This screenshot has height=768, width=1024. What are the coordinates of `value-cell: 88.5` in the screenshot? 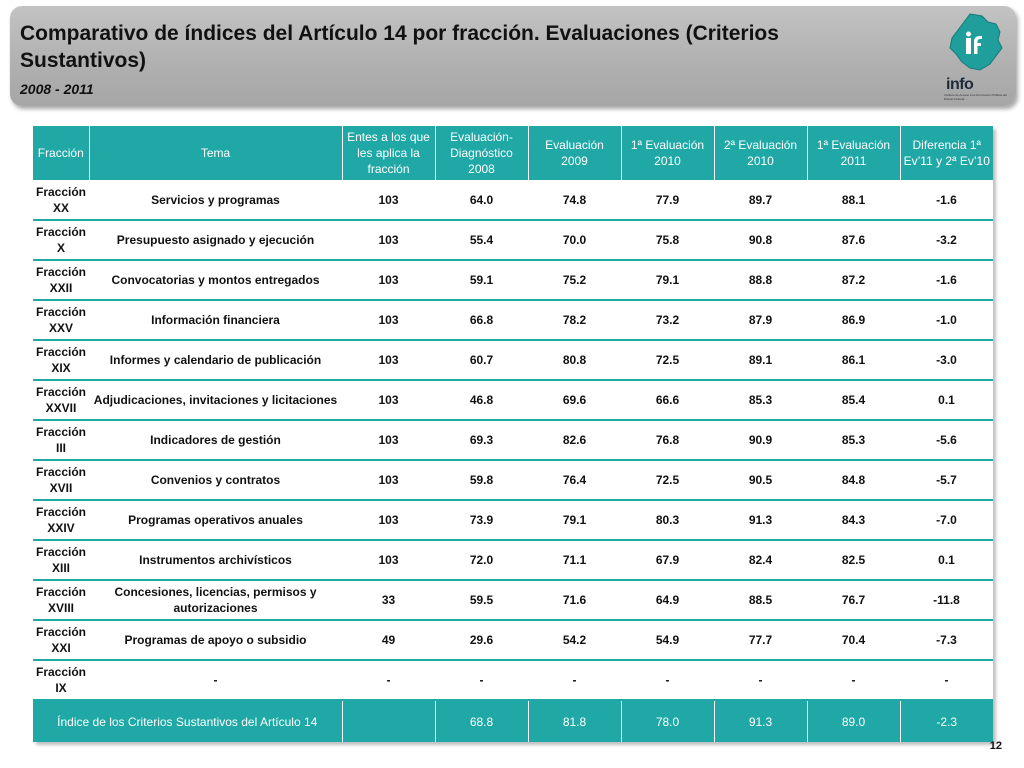 It's located at (760, 600).